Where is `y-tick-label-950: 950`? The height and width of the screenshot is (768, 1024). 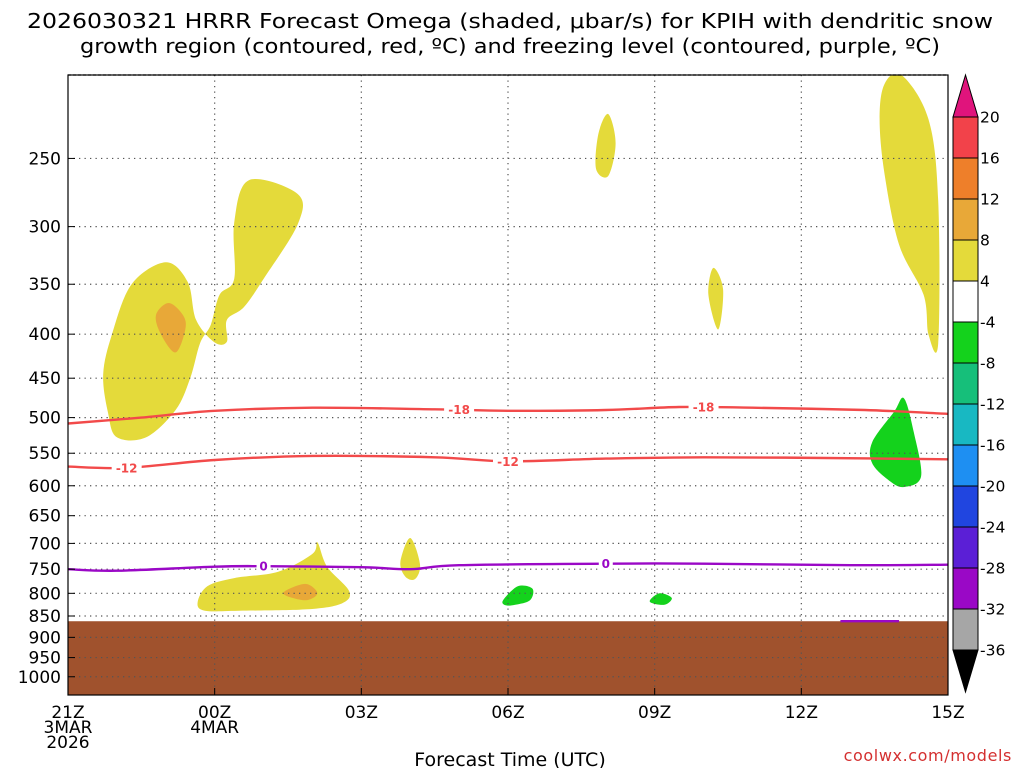 y-tick-label-950: 950 is located at coordinates (45, 659).